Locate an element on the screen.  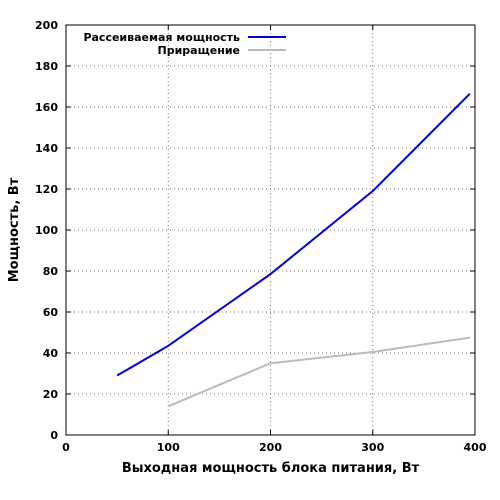
y-tick-label: 200 is located at coordinates (46, 25).